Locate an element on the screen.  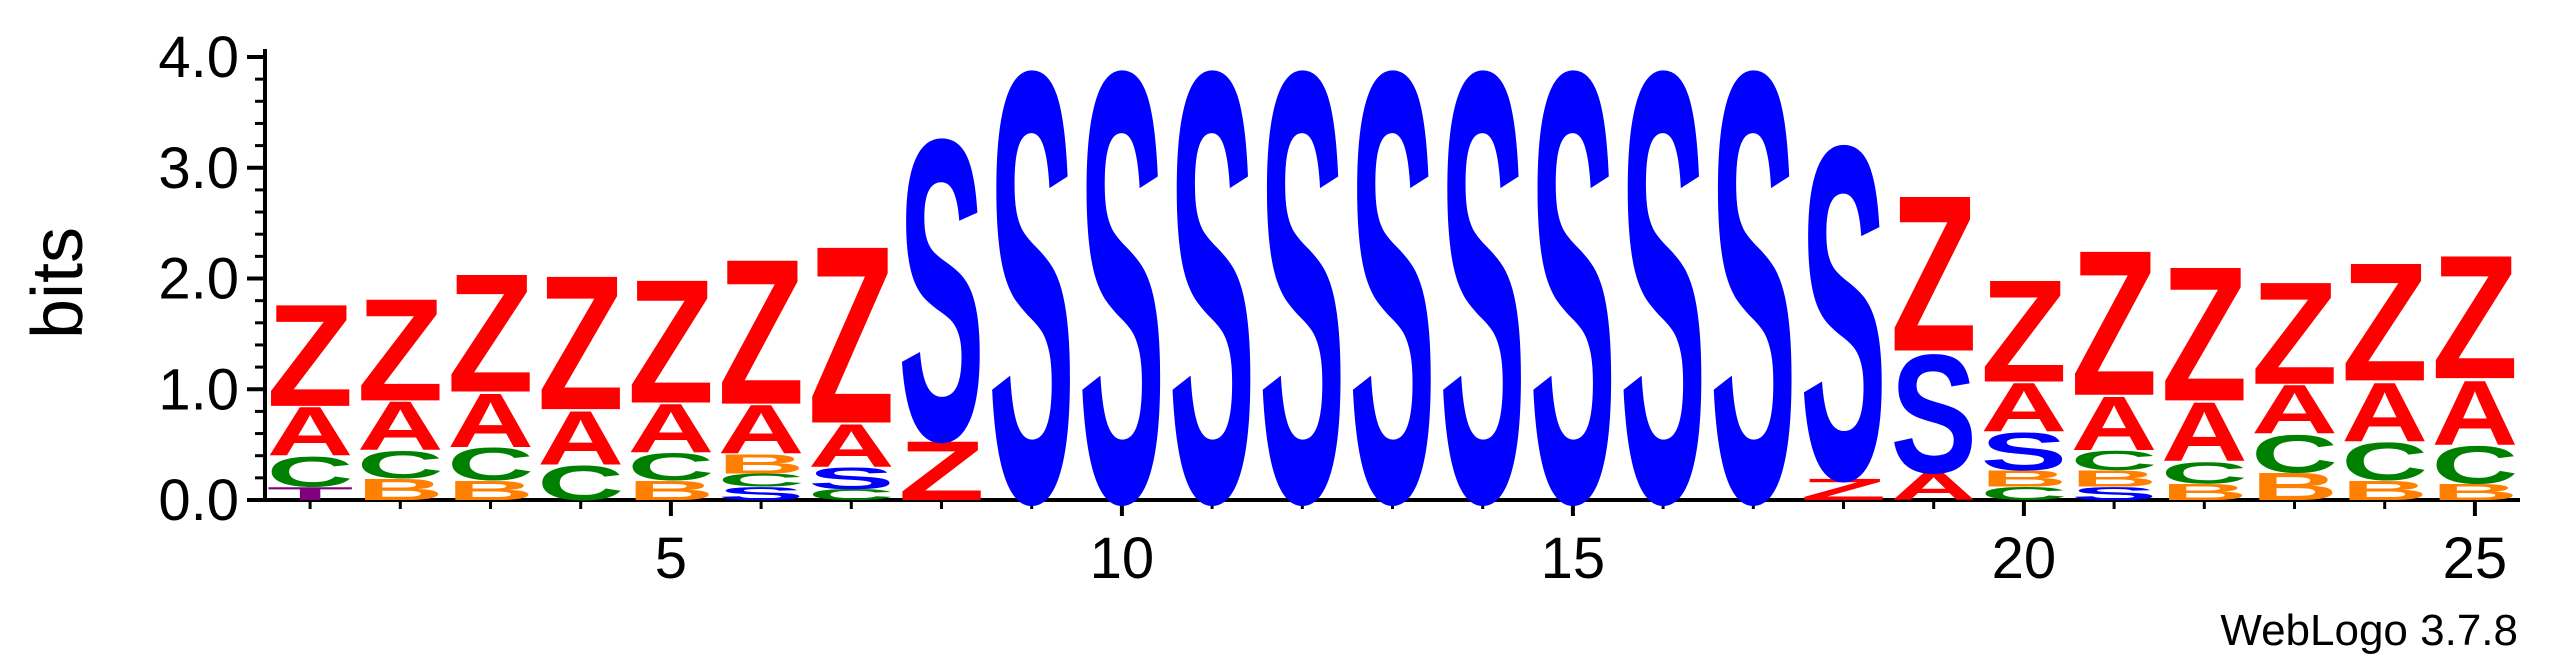
weblogo-credit: WebLogo 3.7.8 is located at coordinates (2369, 630).